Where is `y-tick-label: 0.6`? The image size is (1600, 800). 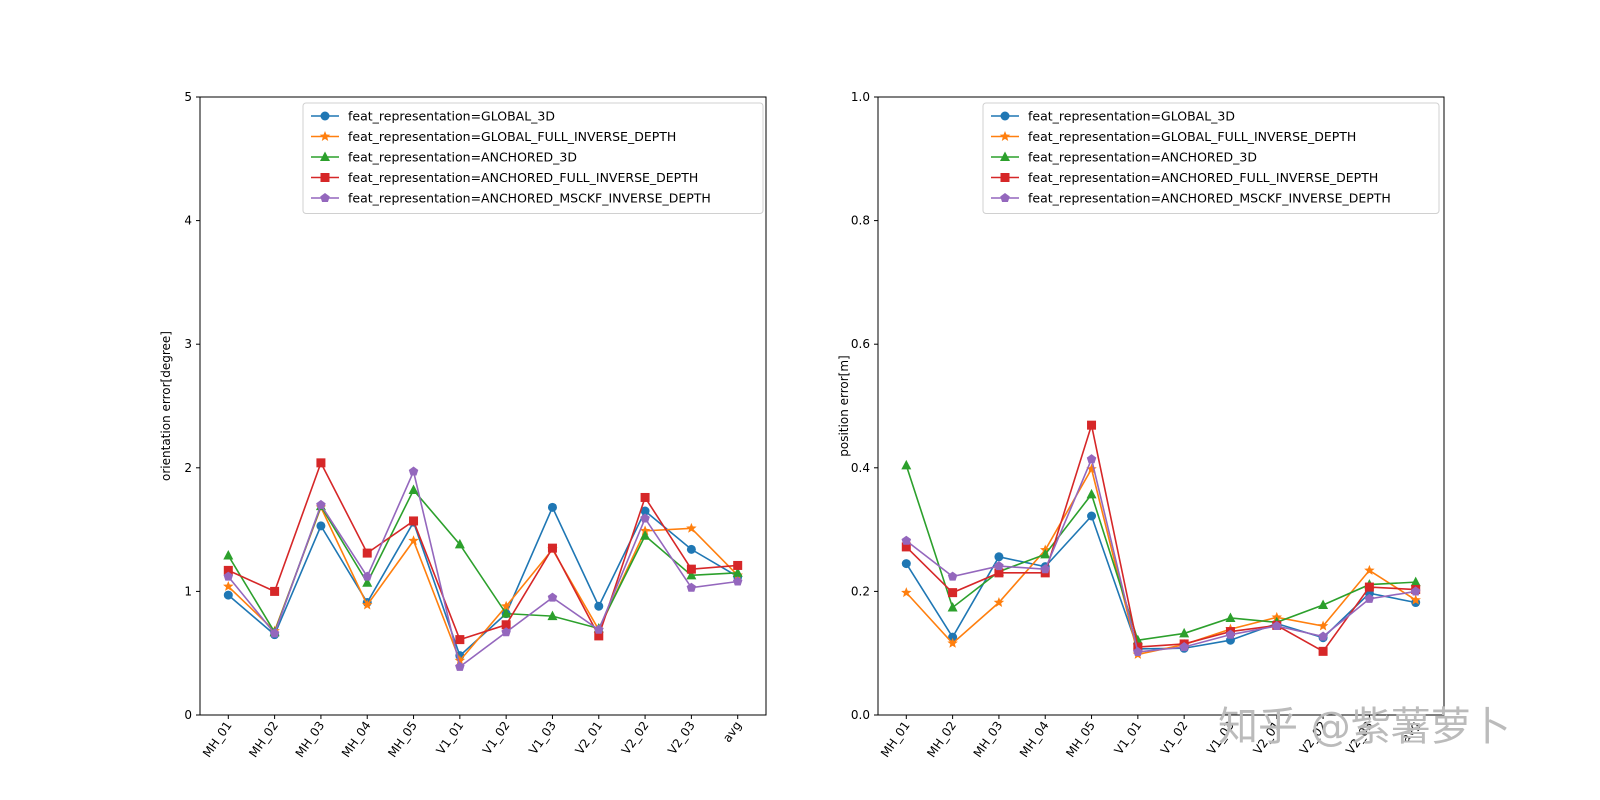 y-tick-label: 0.6 is located at coordinates (860, 344).